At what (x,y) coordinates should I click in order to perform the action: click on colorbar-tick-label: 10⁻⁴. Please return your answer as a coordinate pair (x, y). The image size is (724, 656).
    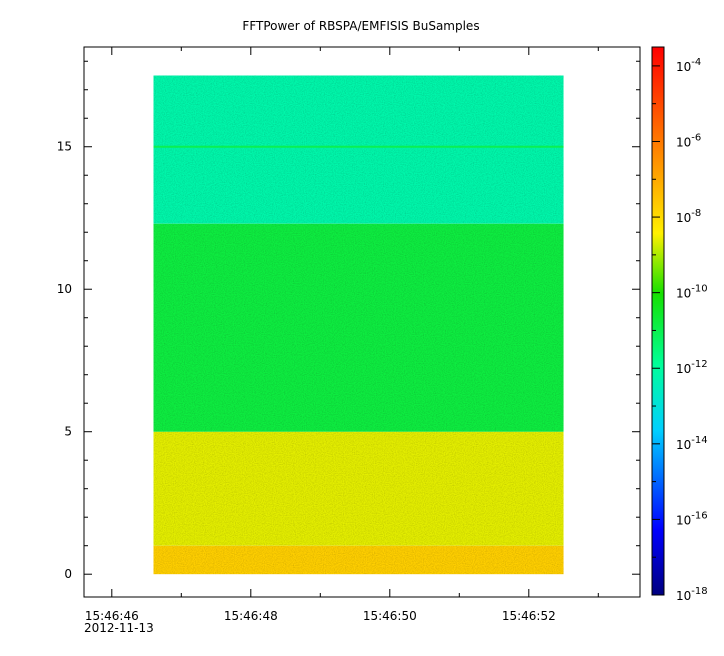
    Looking at the image, I should click on (688, 65).